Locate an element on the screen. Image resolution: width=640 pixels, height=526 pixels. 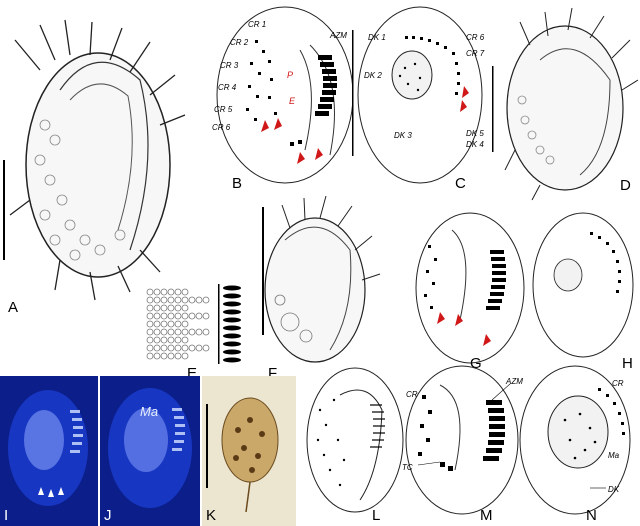
panel-b-cr3-label: CR 3 is located at coordinates (229, 65).